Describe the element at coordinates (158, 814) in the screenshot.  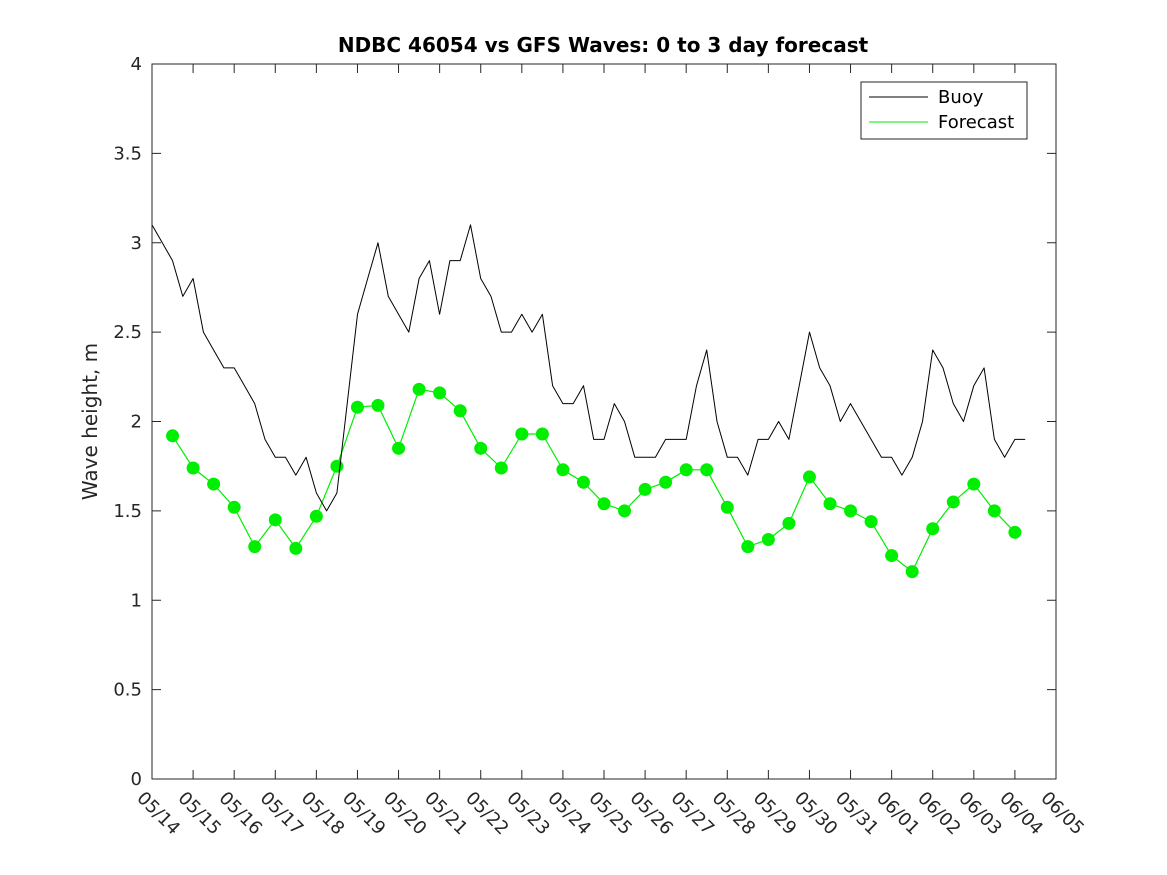
I see `x-tick-label: 05/14` at that location.